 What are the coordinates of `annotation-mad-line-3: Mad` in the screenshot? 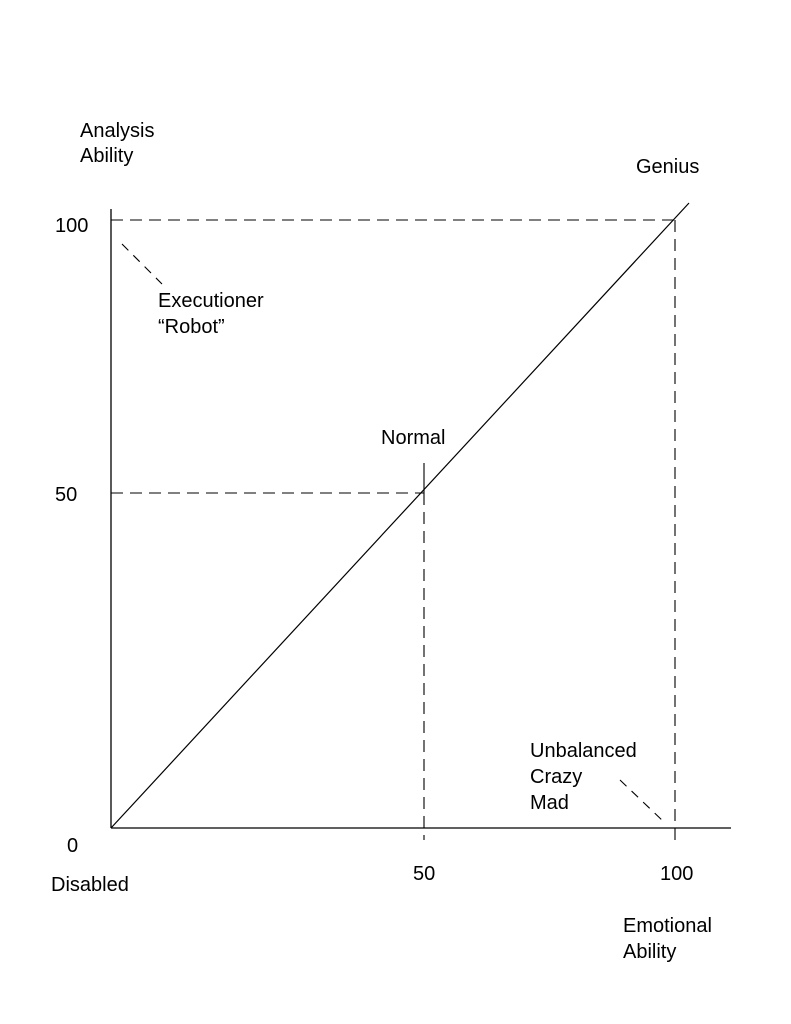 It's located at (549, 803).